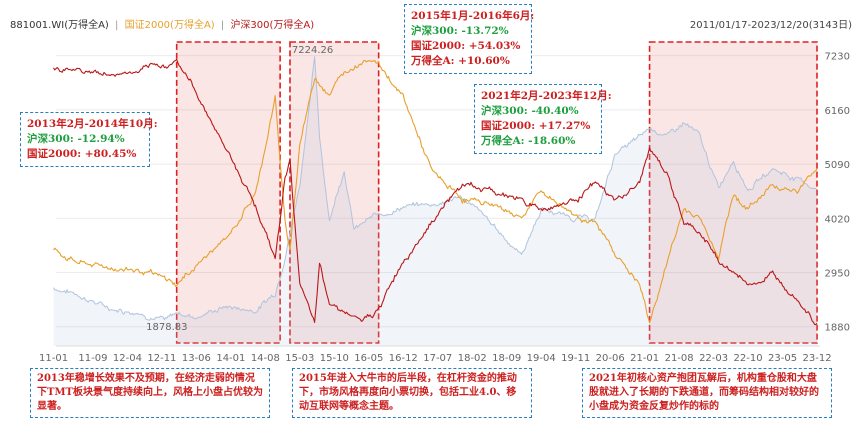 The image size is (865, 426). Describe the element at coordinates (53, 358) in the screenshot. I see `x-tick-label: 11-01` at that location.